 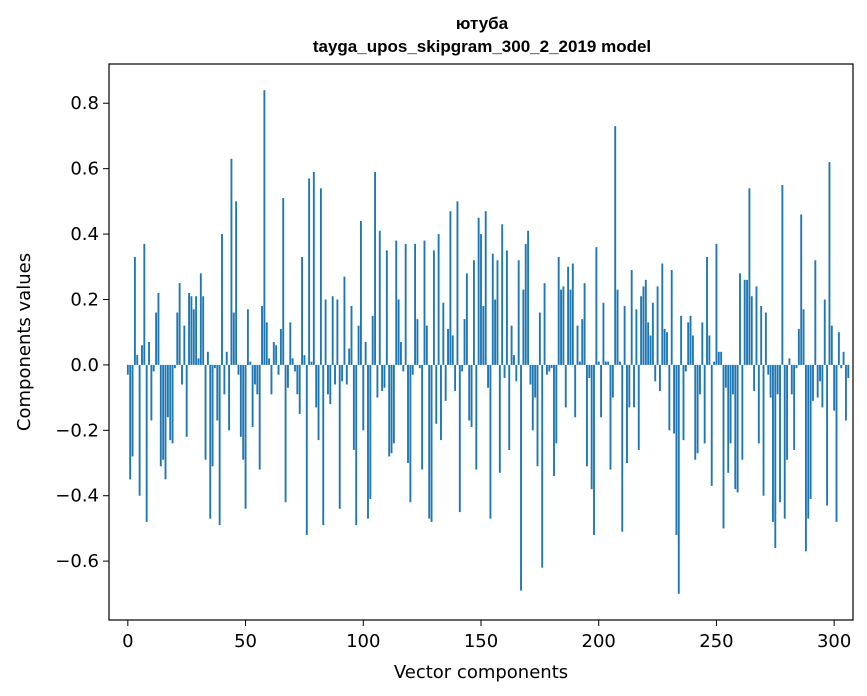 I want to click on x-tick-label: 200, so click(x=599, y=641).